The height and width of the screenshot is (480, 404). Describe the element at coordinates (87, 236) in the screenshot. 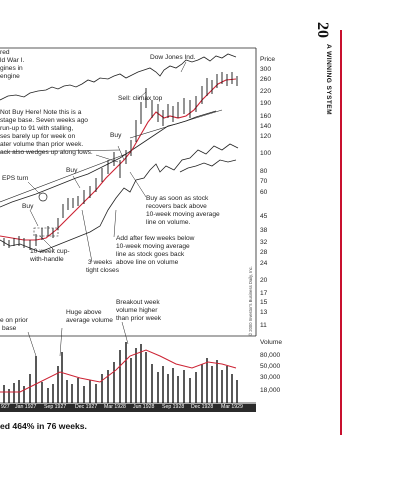

I see `arrow-tight-closes` at that location.